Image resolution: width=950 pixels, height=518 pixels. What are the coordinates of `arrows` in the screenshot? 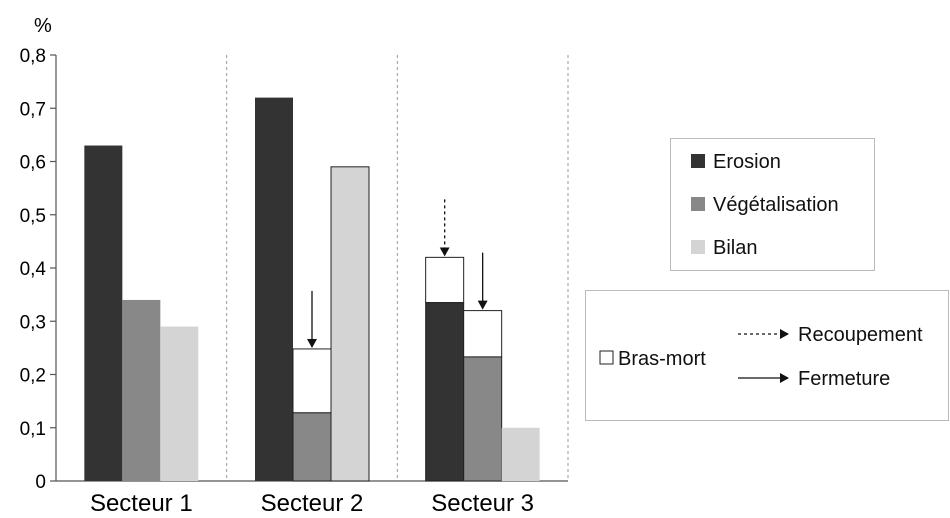 It's located at (397, 273).